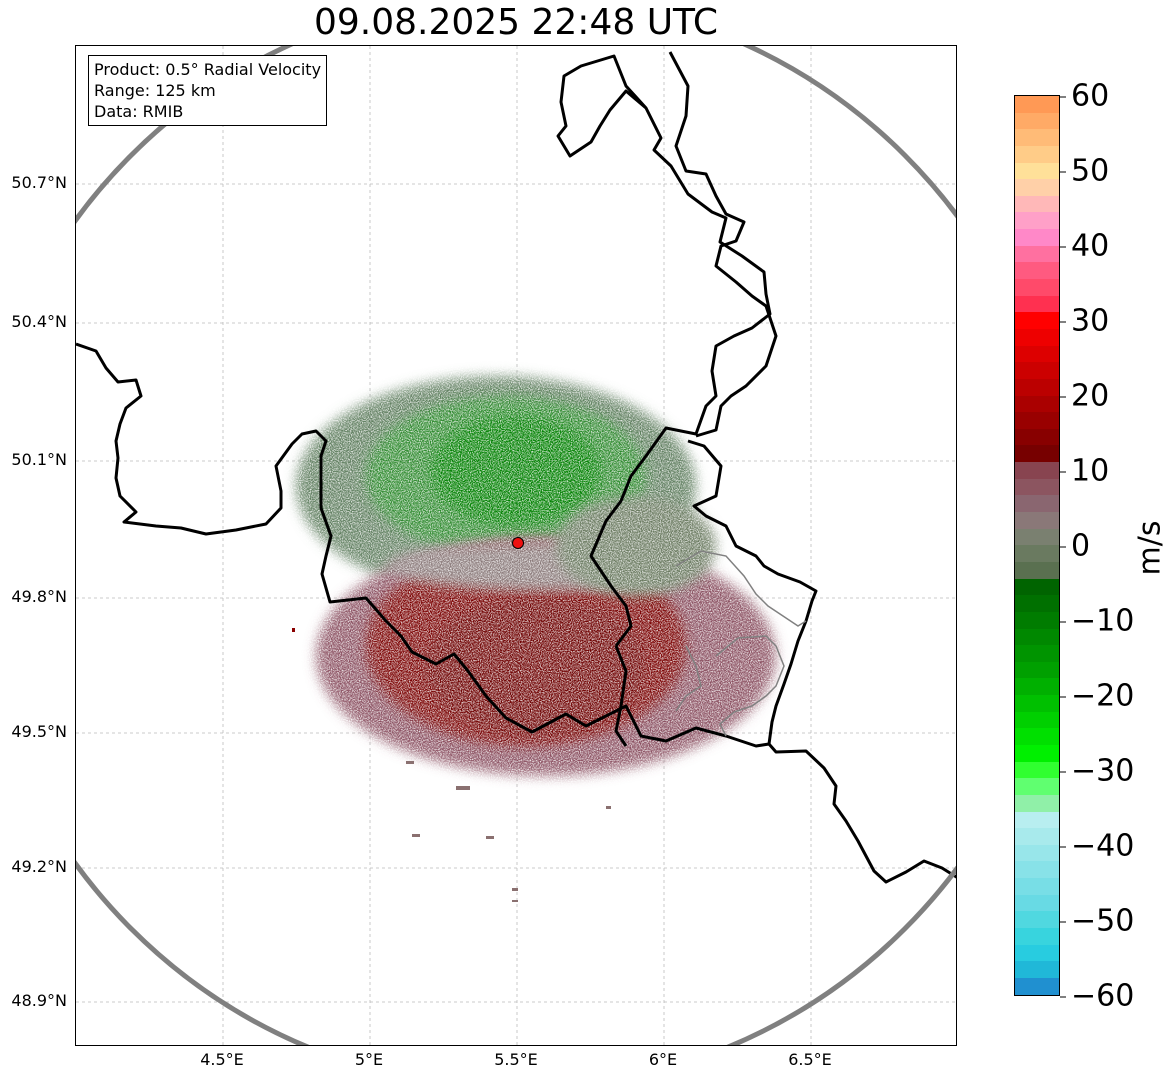 This screenshot has width=1171, height=1081. What do you see at coordinates (39, 182) in the screenshot?
I see `lat-label: 50.7°N` at bounding box center [39, 182].